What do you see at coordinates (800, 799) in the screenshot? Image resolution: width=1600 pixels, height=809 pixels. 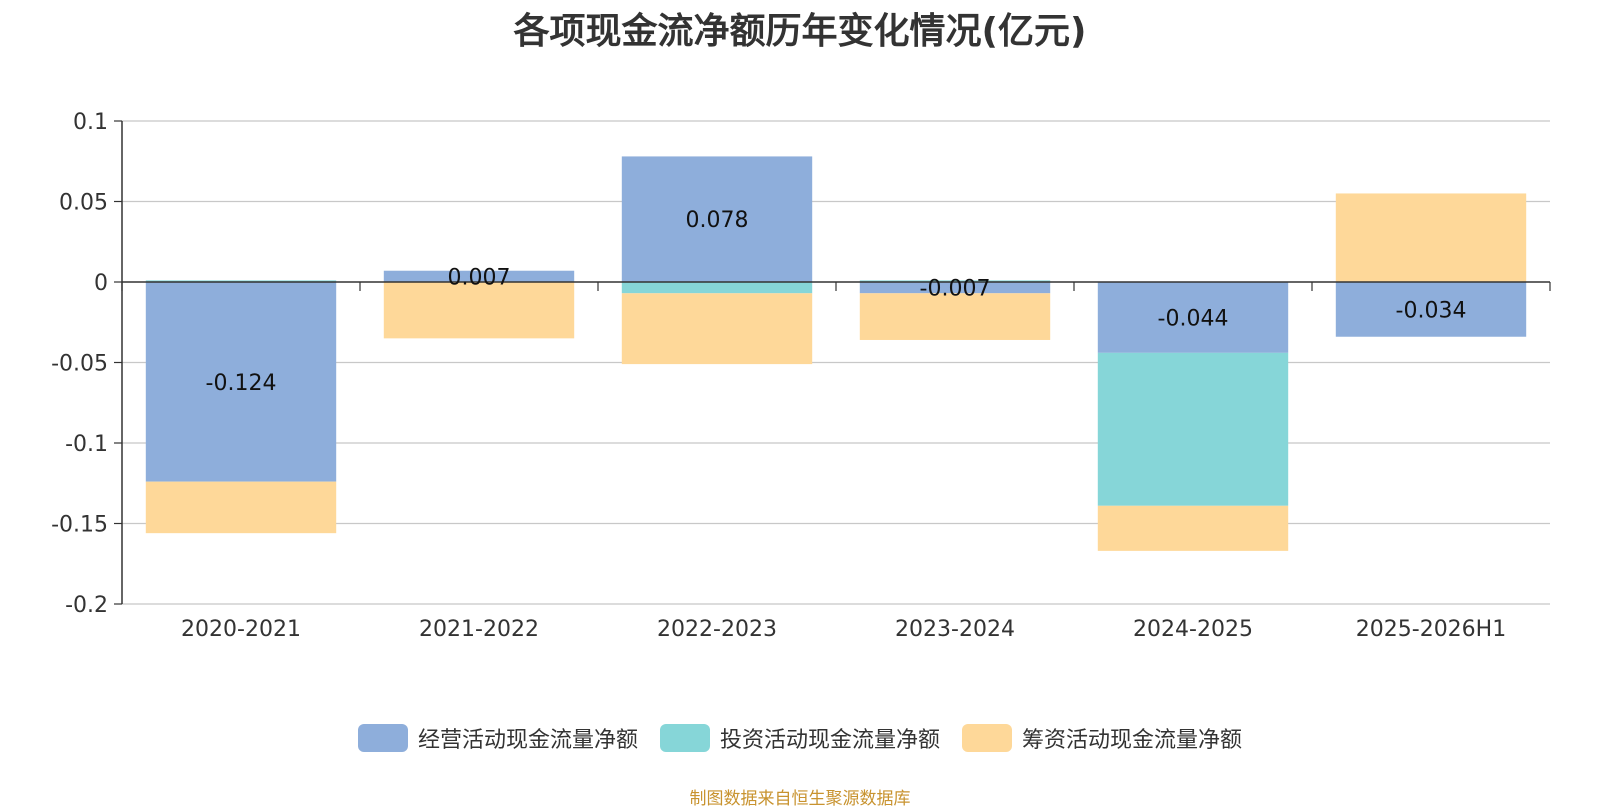 I see `source-note: 制图数据来自恒生聚源数据库` at bounding box center [800, 799].